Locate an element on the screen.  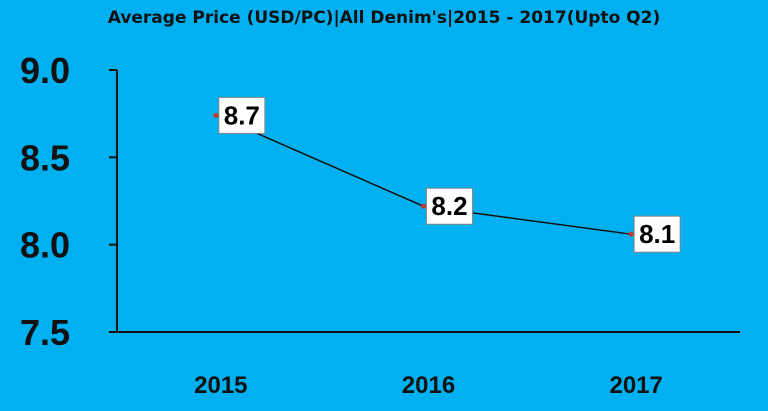
data-label-text: 8.2 is located at coordinates (449, 206).